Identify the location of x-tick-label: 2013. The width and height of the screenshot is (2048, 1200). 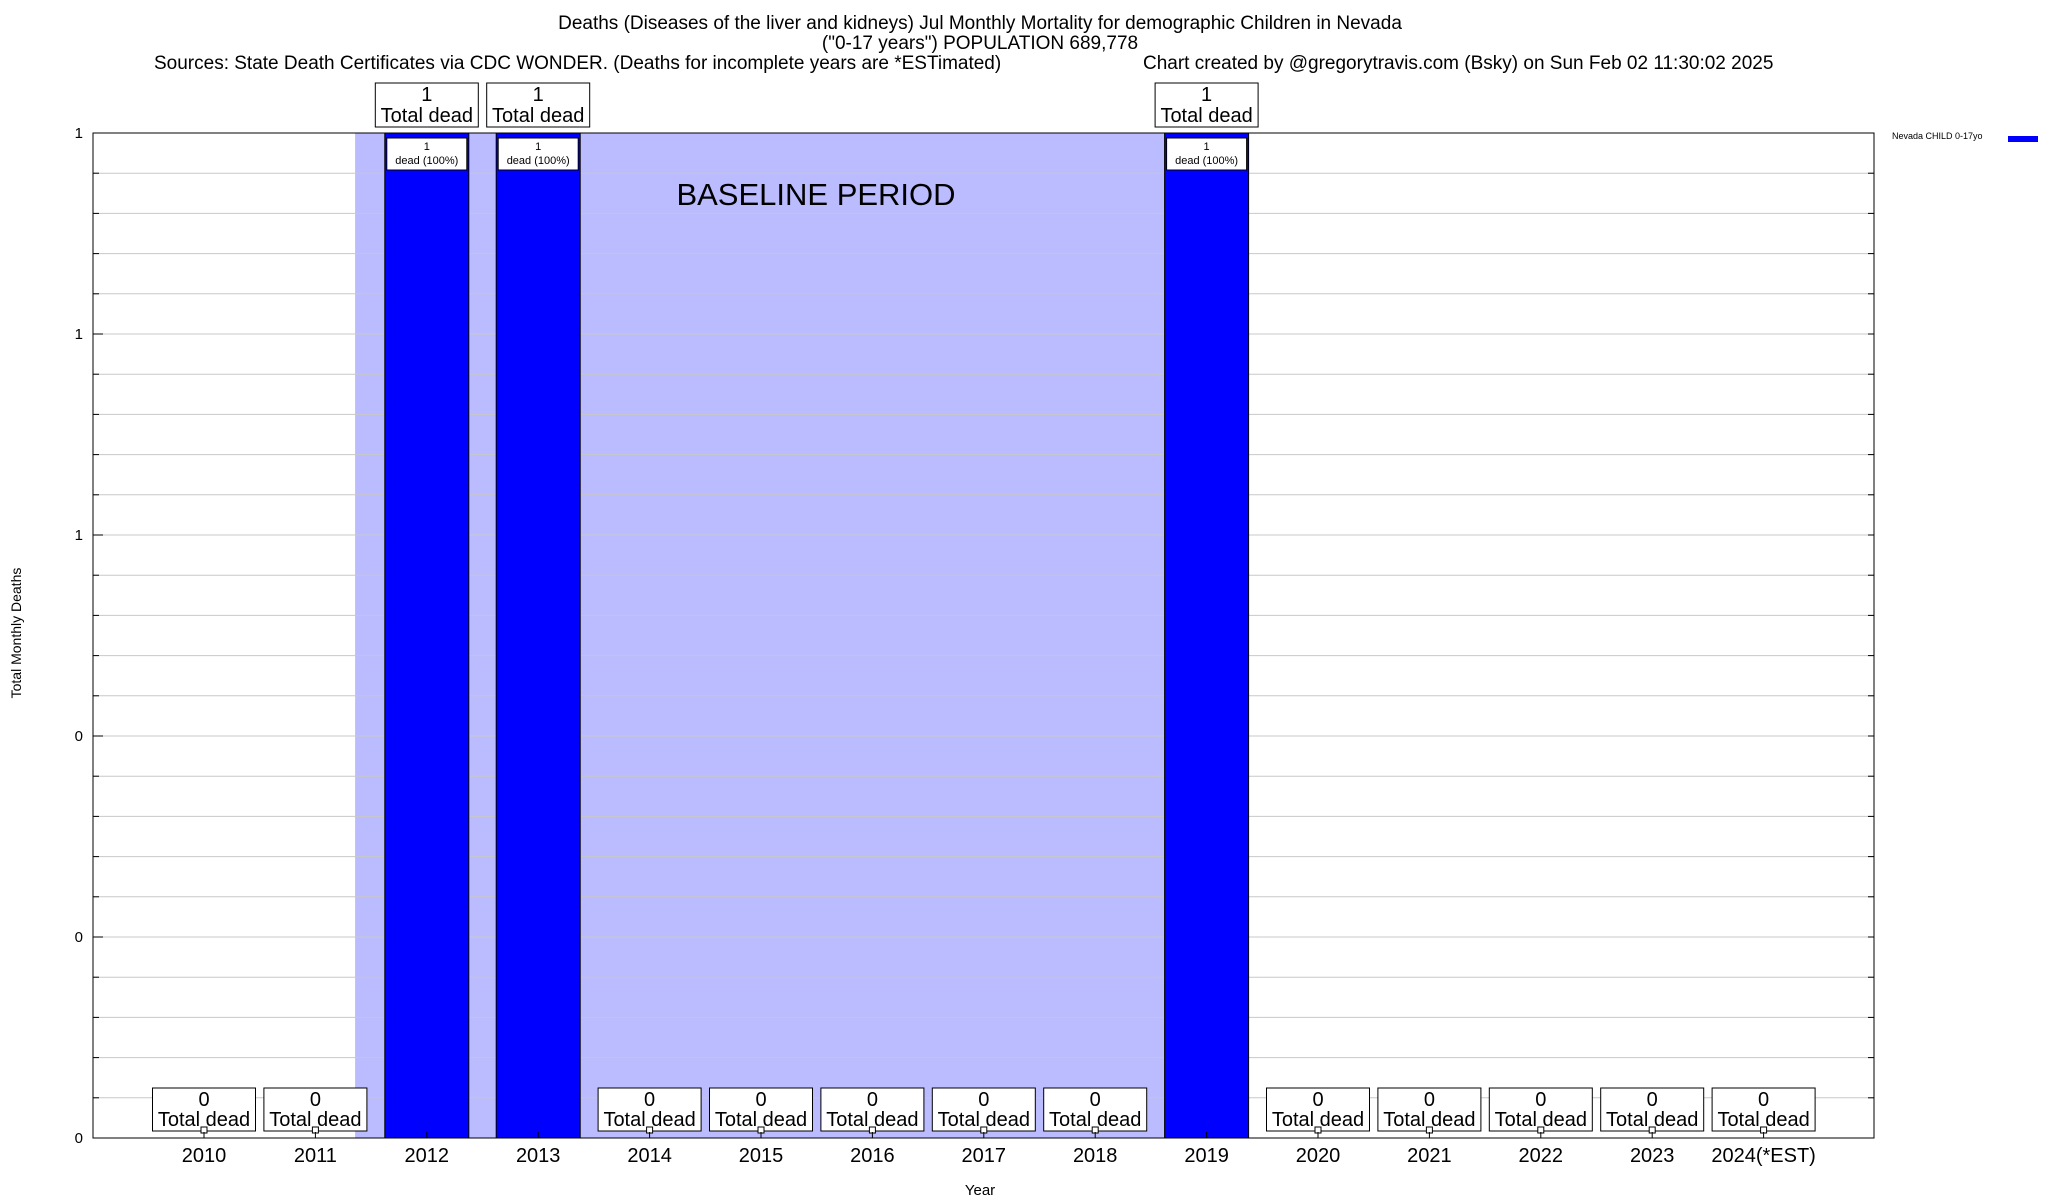
(538, 1156).